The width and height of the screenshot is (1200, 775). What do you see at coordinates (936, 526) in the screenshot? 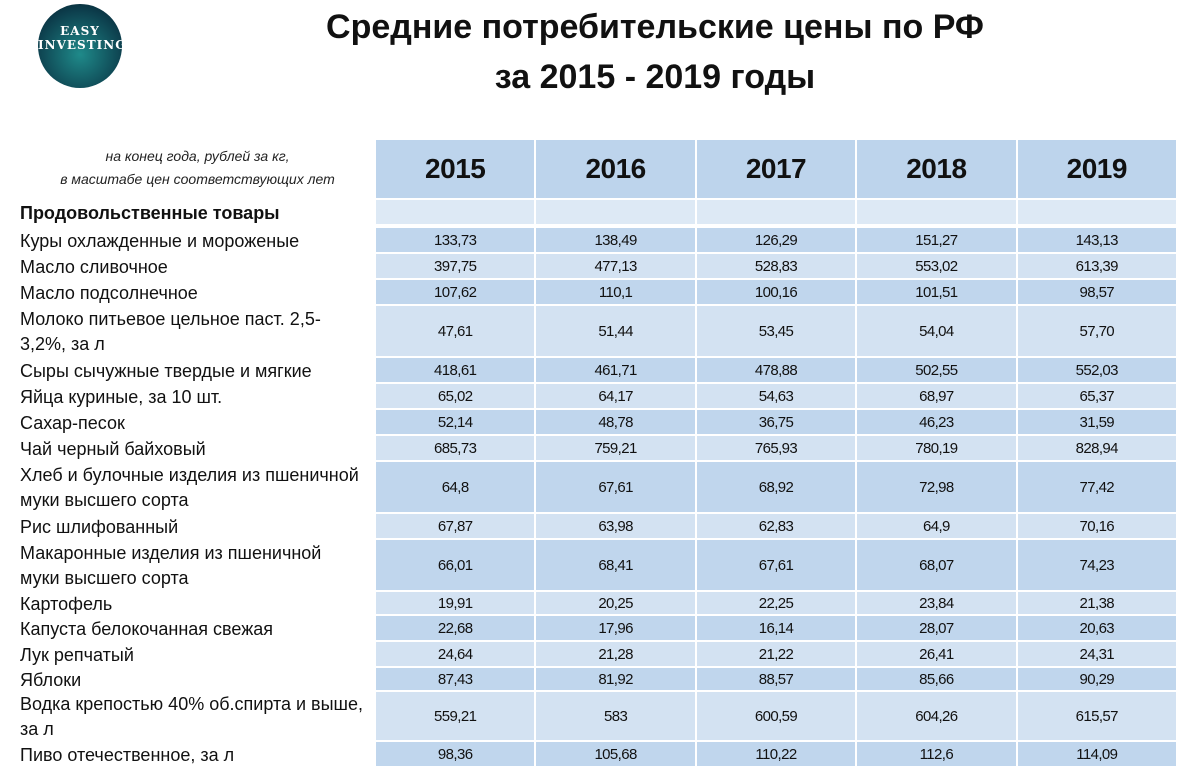
I see `value-cell: 64,9` at bounding box center [936, 526].